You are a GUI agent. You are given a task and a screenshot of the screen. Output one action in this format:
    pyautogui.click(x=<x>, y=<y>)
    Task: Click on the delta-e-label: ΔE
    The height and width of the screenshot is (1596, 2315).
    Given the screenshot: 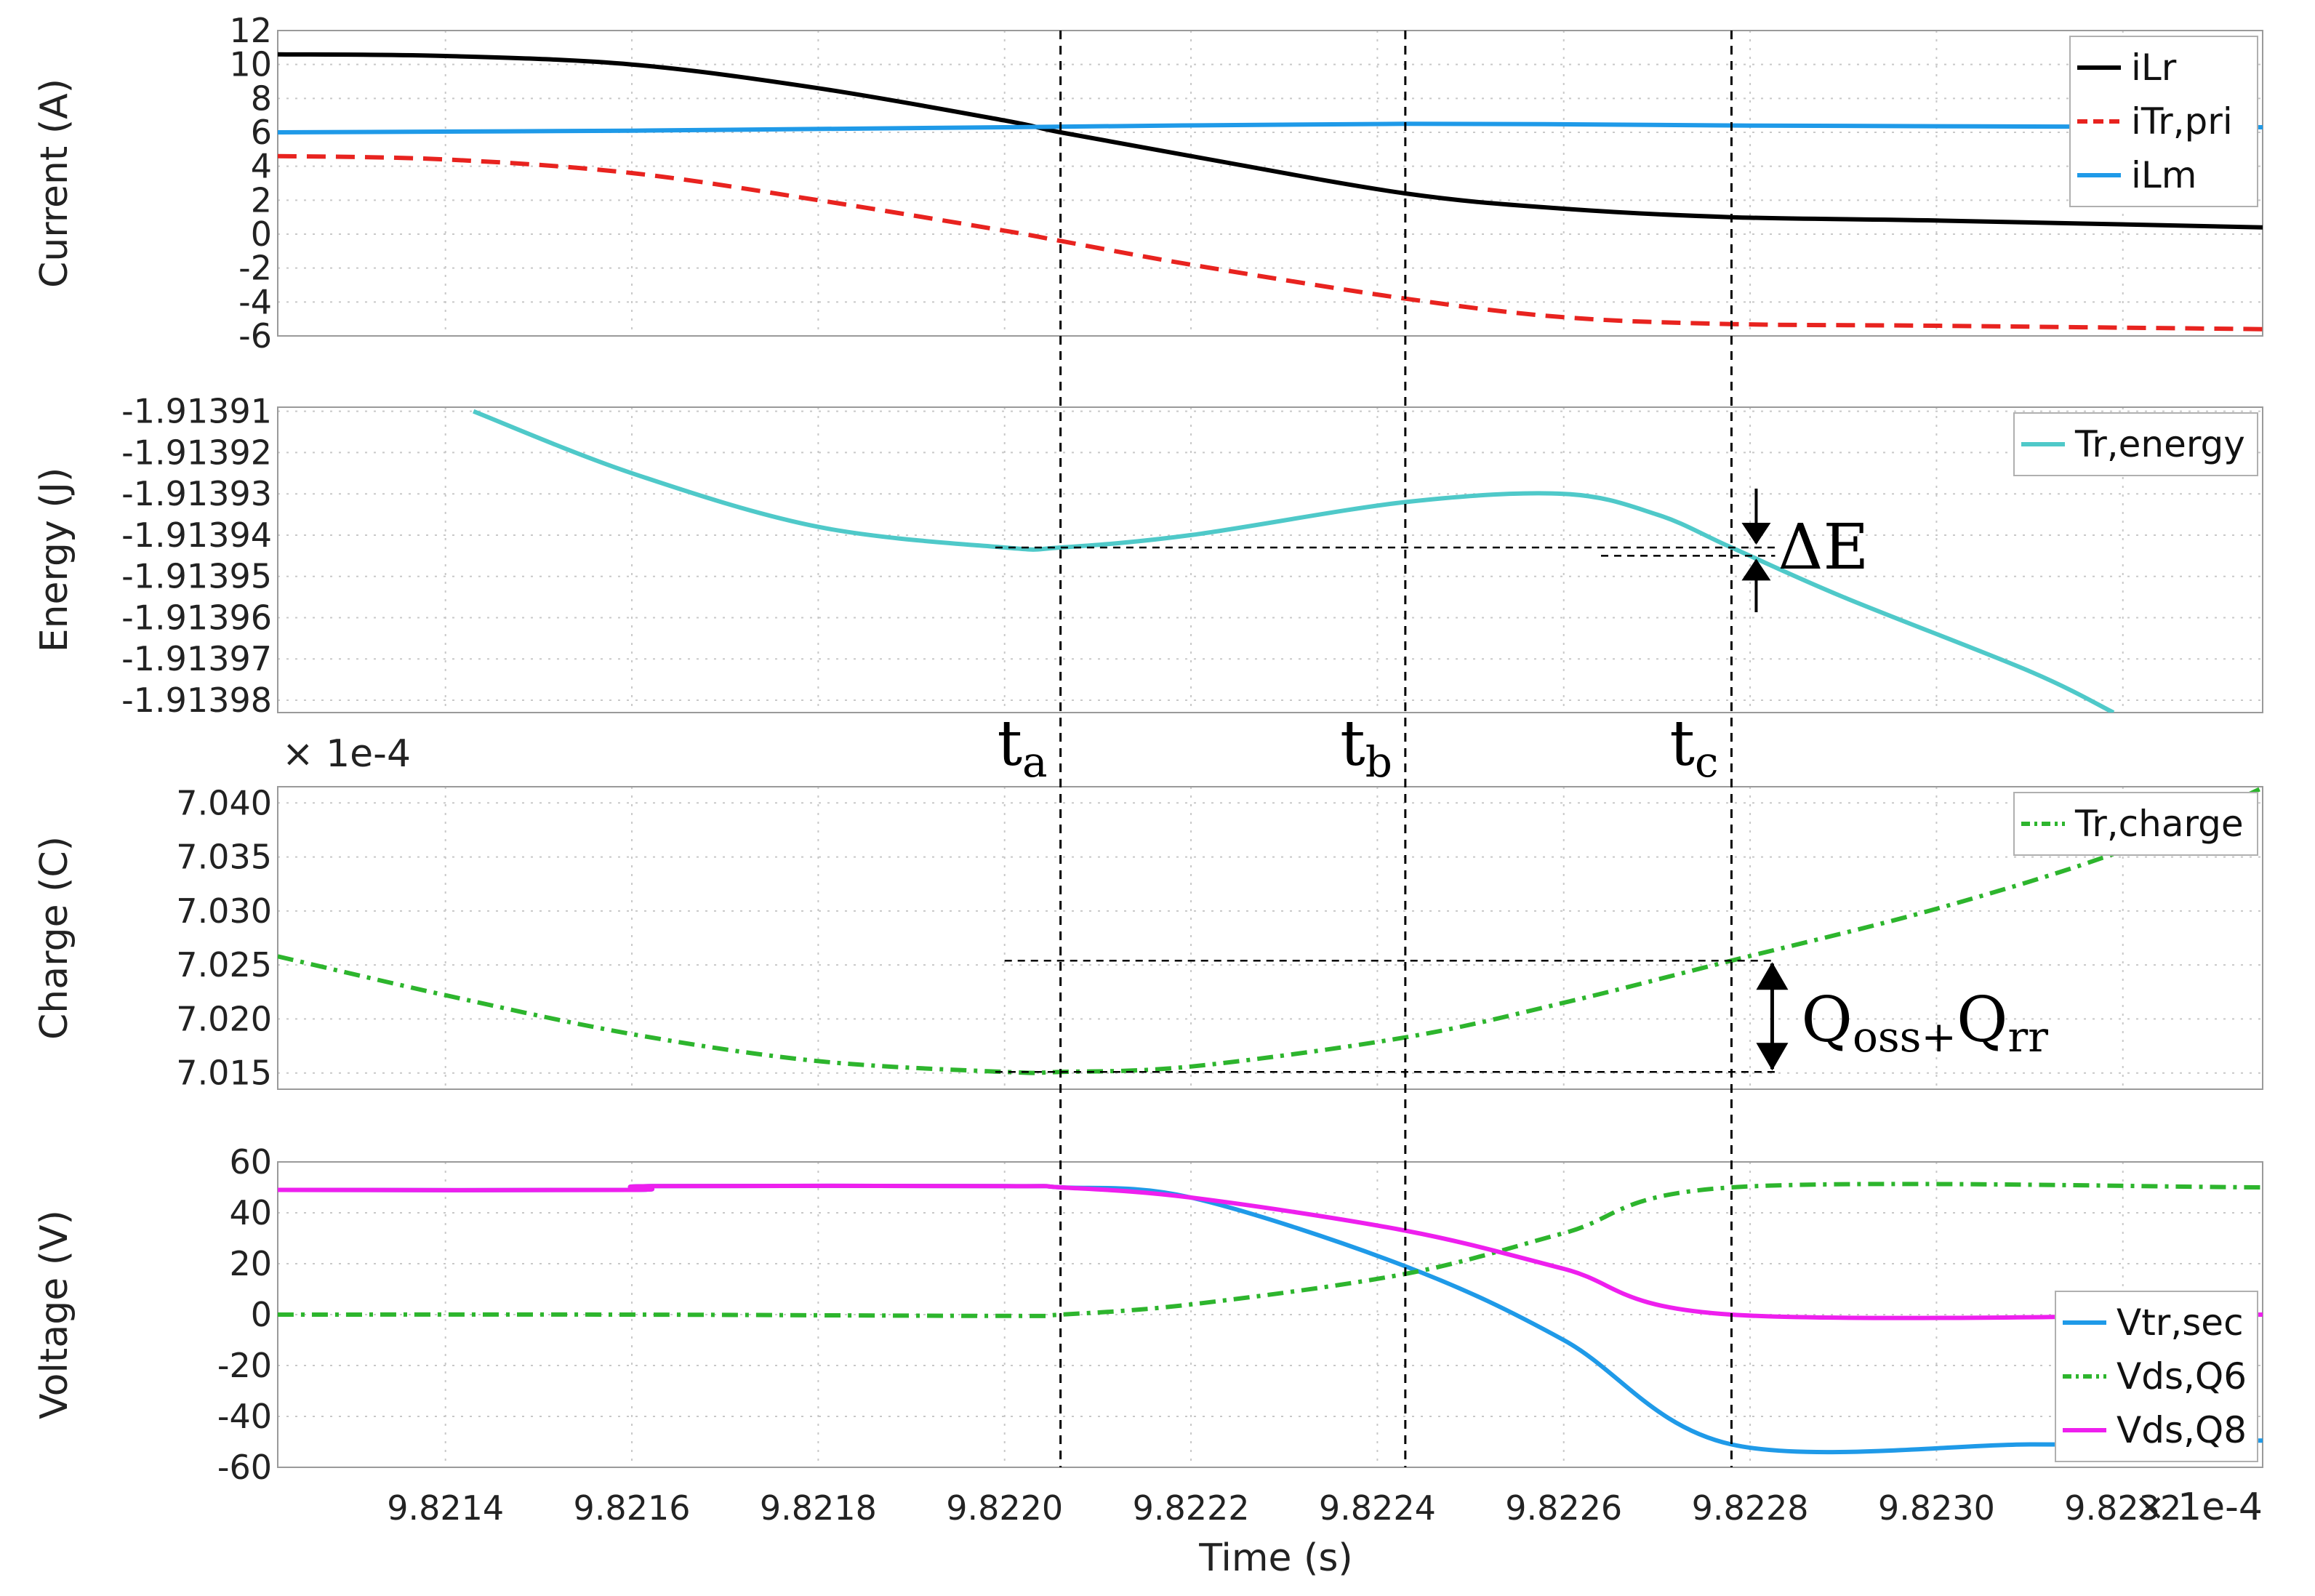 What is the action you would take?
    pyautogui.click(x=1823, y=547)
    